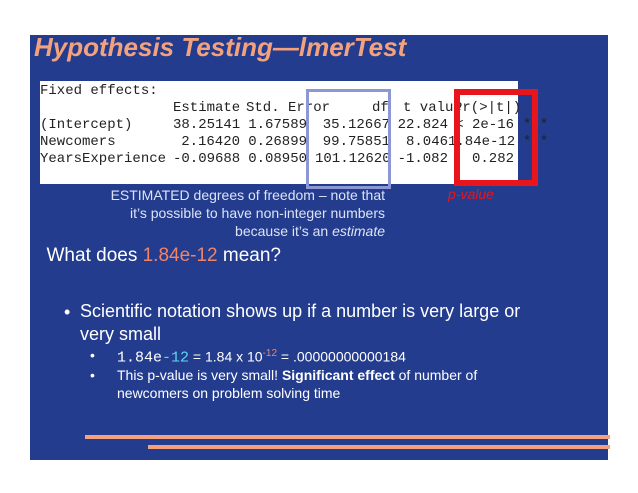  What do you see at coordinates (488, 108) in the screenshot?
I see `column-header: Pr(>|t|)` at bounding box center [488, 108].